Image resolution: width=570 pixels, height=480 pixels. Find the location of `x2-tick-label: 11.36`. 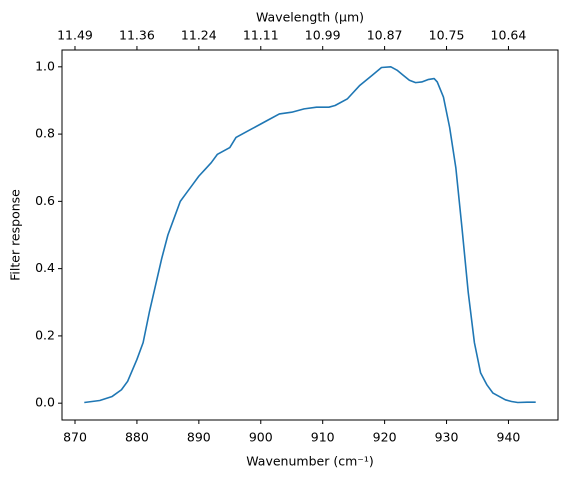

x2-tick-label: 11.36 is located at coordinates (137, 35).